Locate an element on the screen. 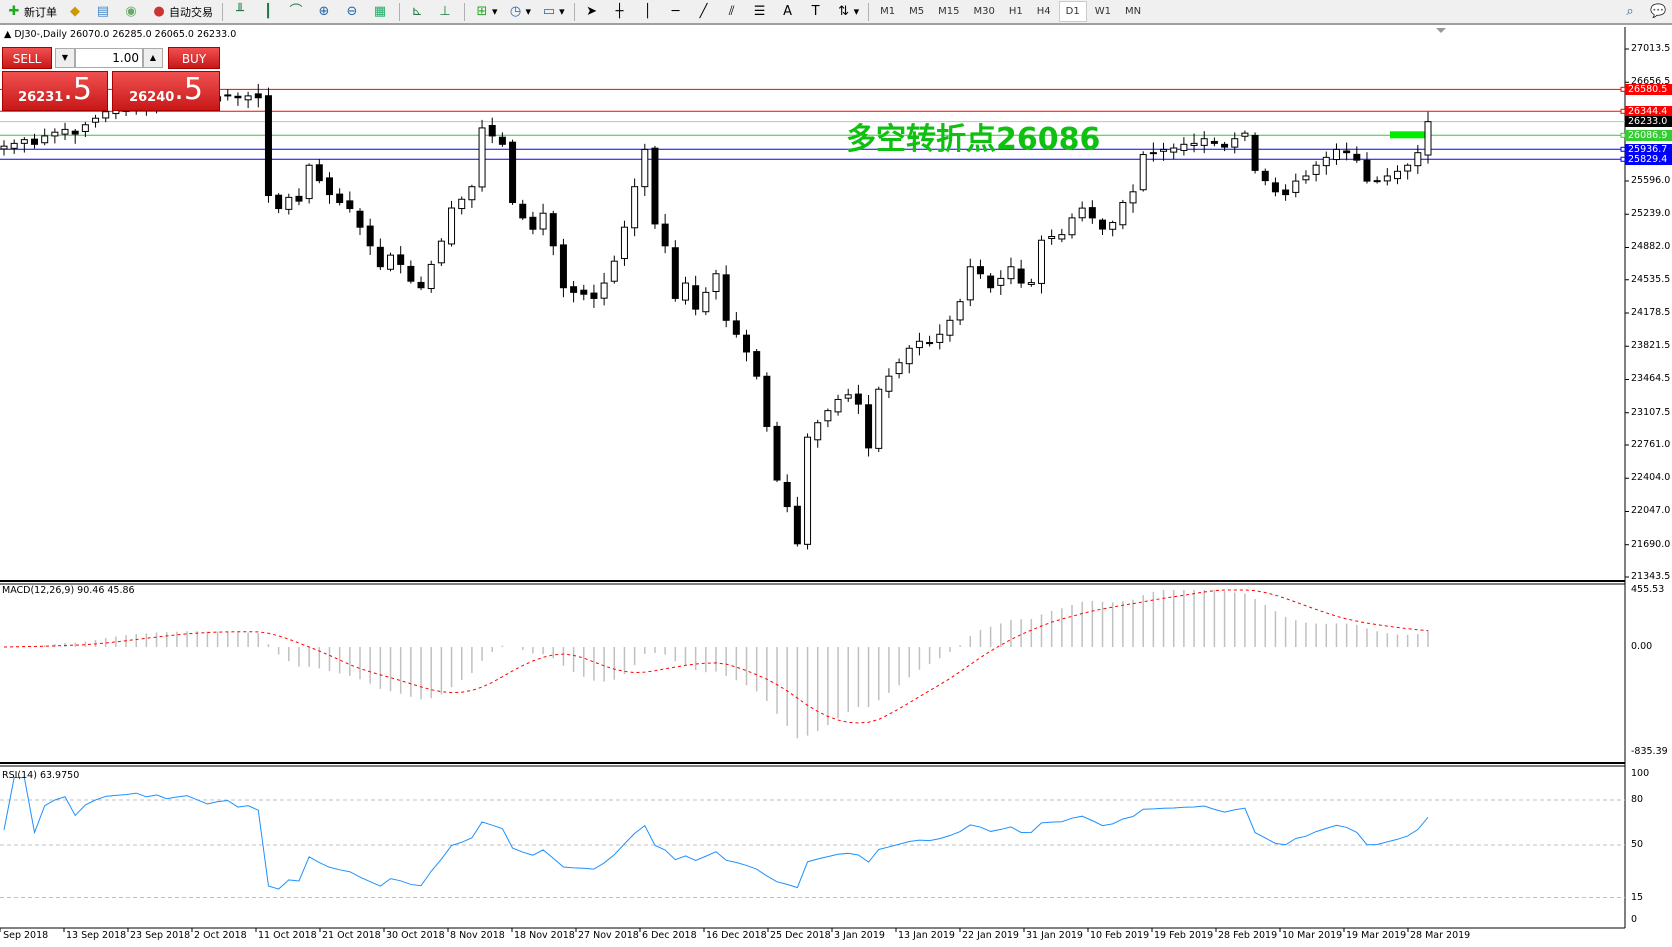 The height and width of the screenshot is (947, 1672). lot-increase-button: ▲ is located at coordinates (153, 58).